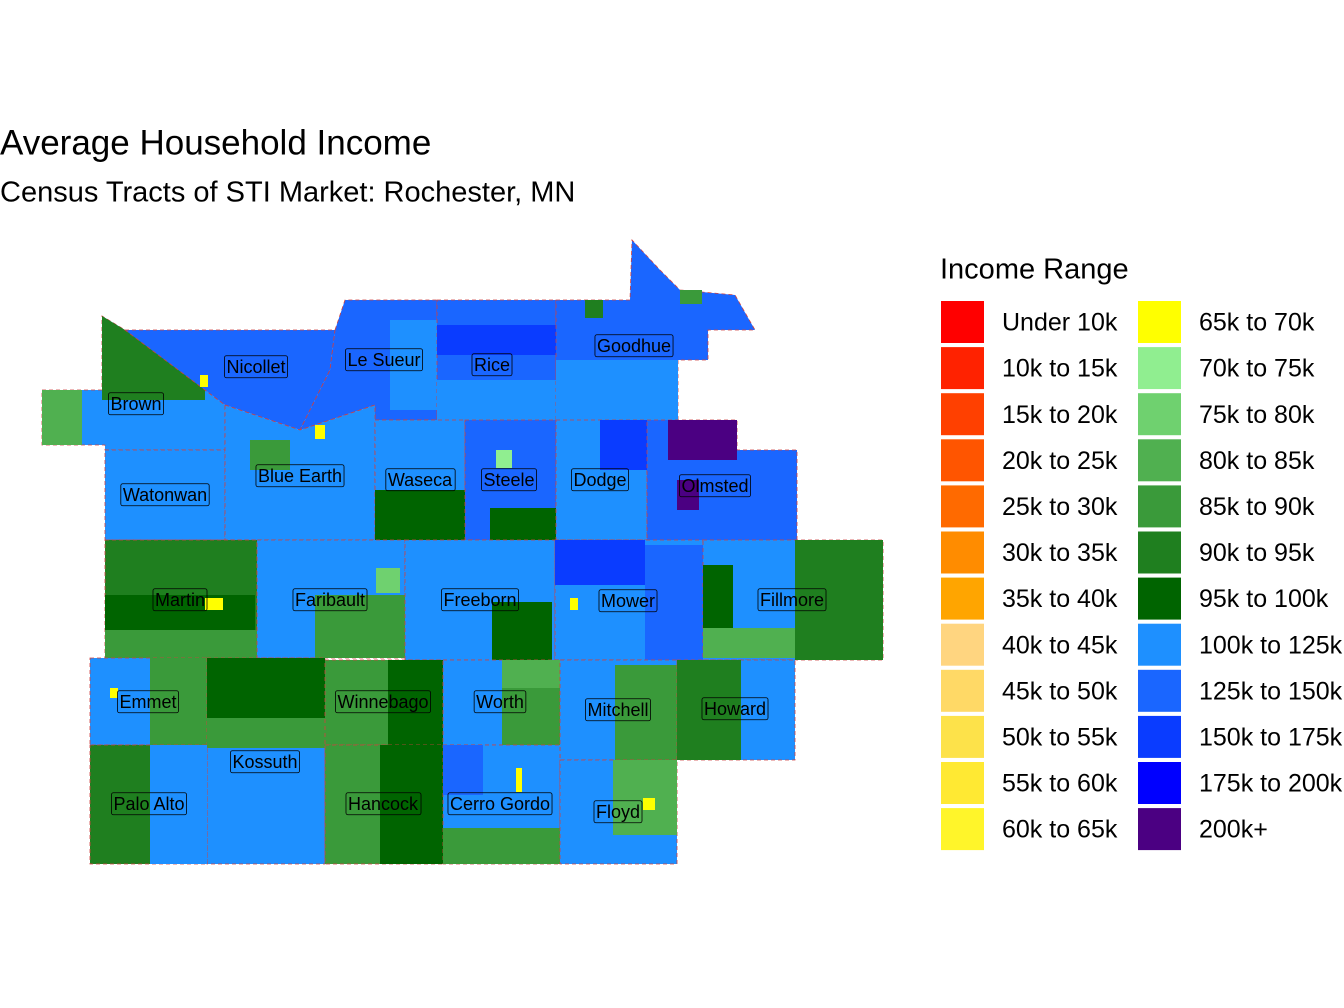 This screenshot has height=1008, width=1344. I want to click on legend-label: 30k to 35k, so click(1060, 553).